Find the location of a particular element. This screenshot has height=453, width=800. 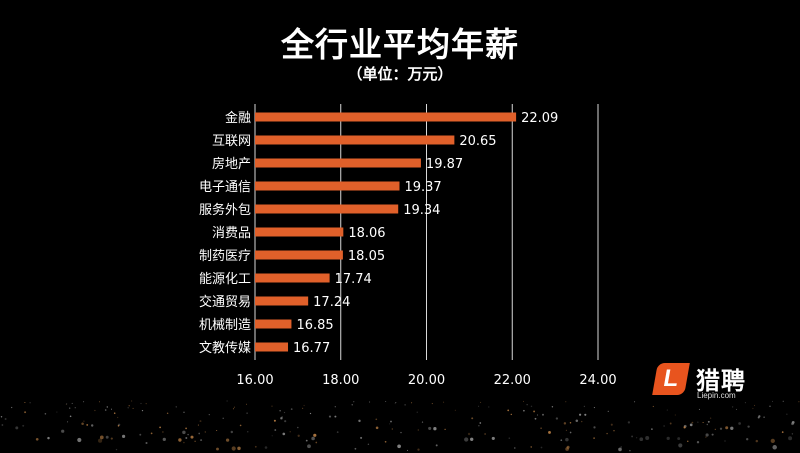

data-label: 19.34 is located at coordinates (421, 210).